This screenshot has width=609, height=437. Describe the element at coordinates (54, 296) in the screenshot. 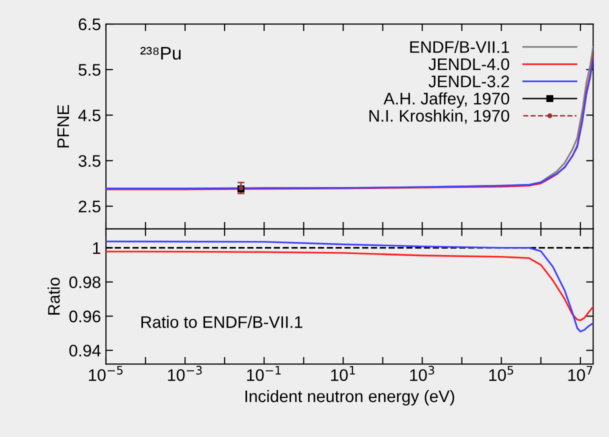

I see `y-axis-title: Ratio` at that location.